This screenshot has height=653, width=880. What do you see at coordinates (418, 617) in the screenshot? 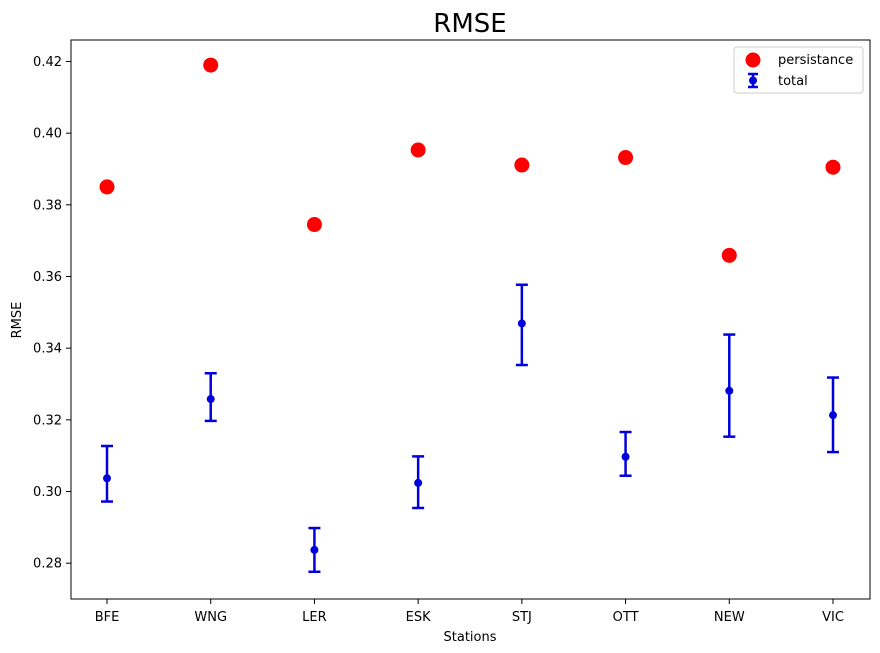
I see `x-tick-label: ESK` at bounding box center [418, 617].